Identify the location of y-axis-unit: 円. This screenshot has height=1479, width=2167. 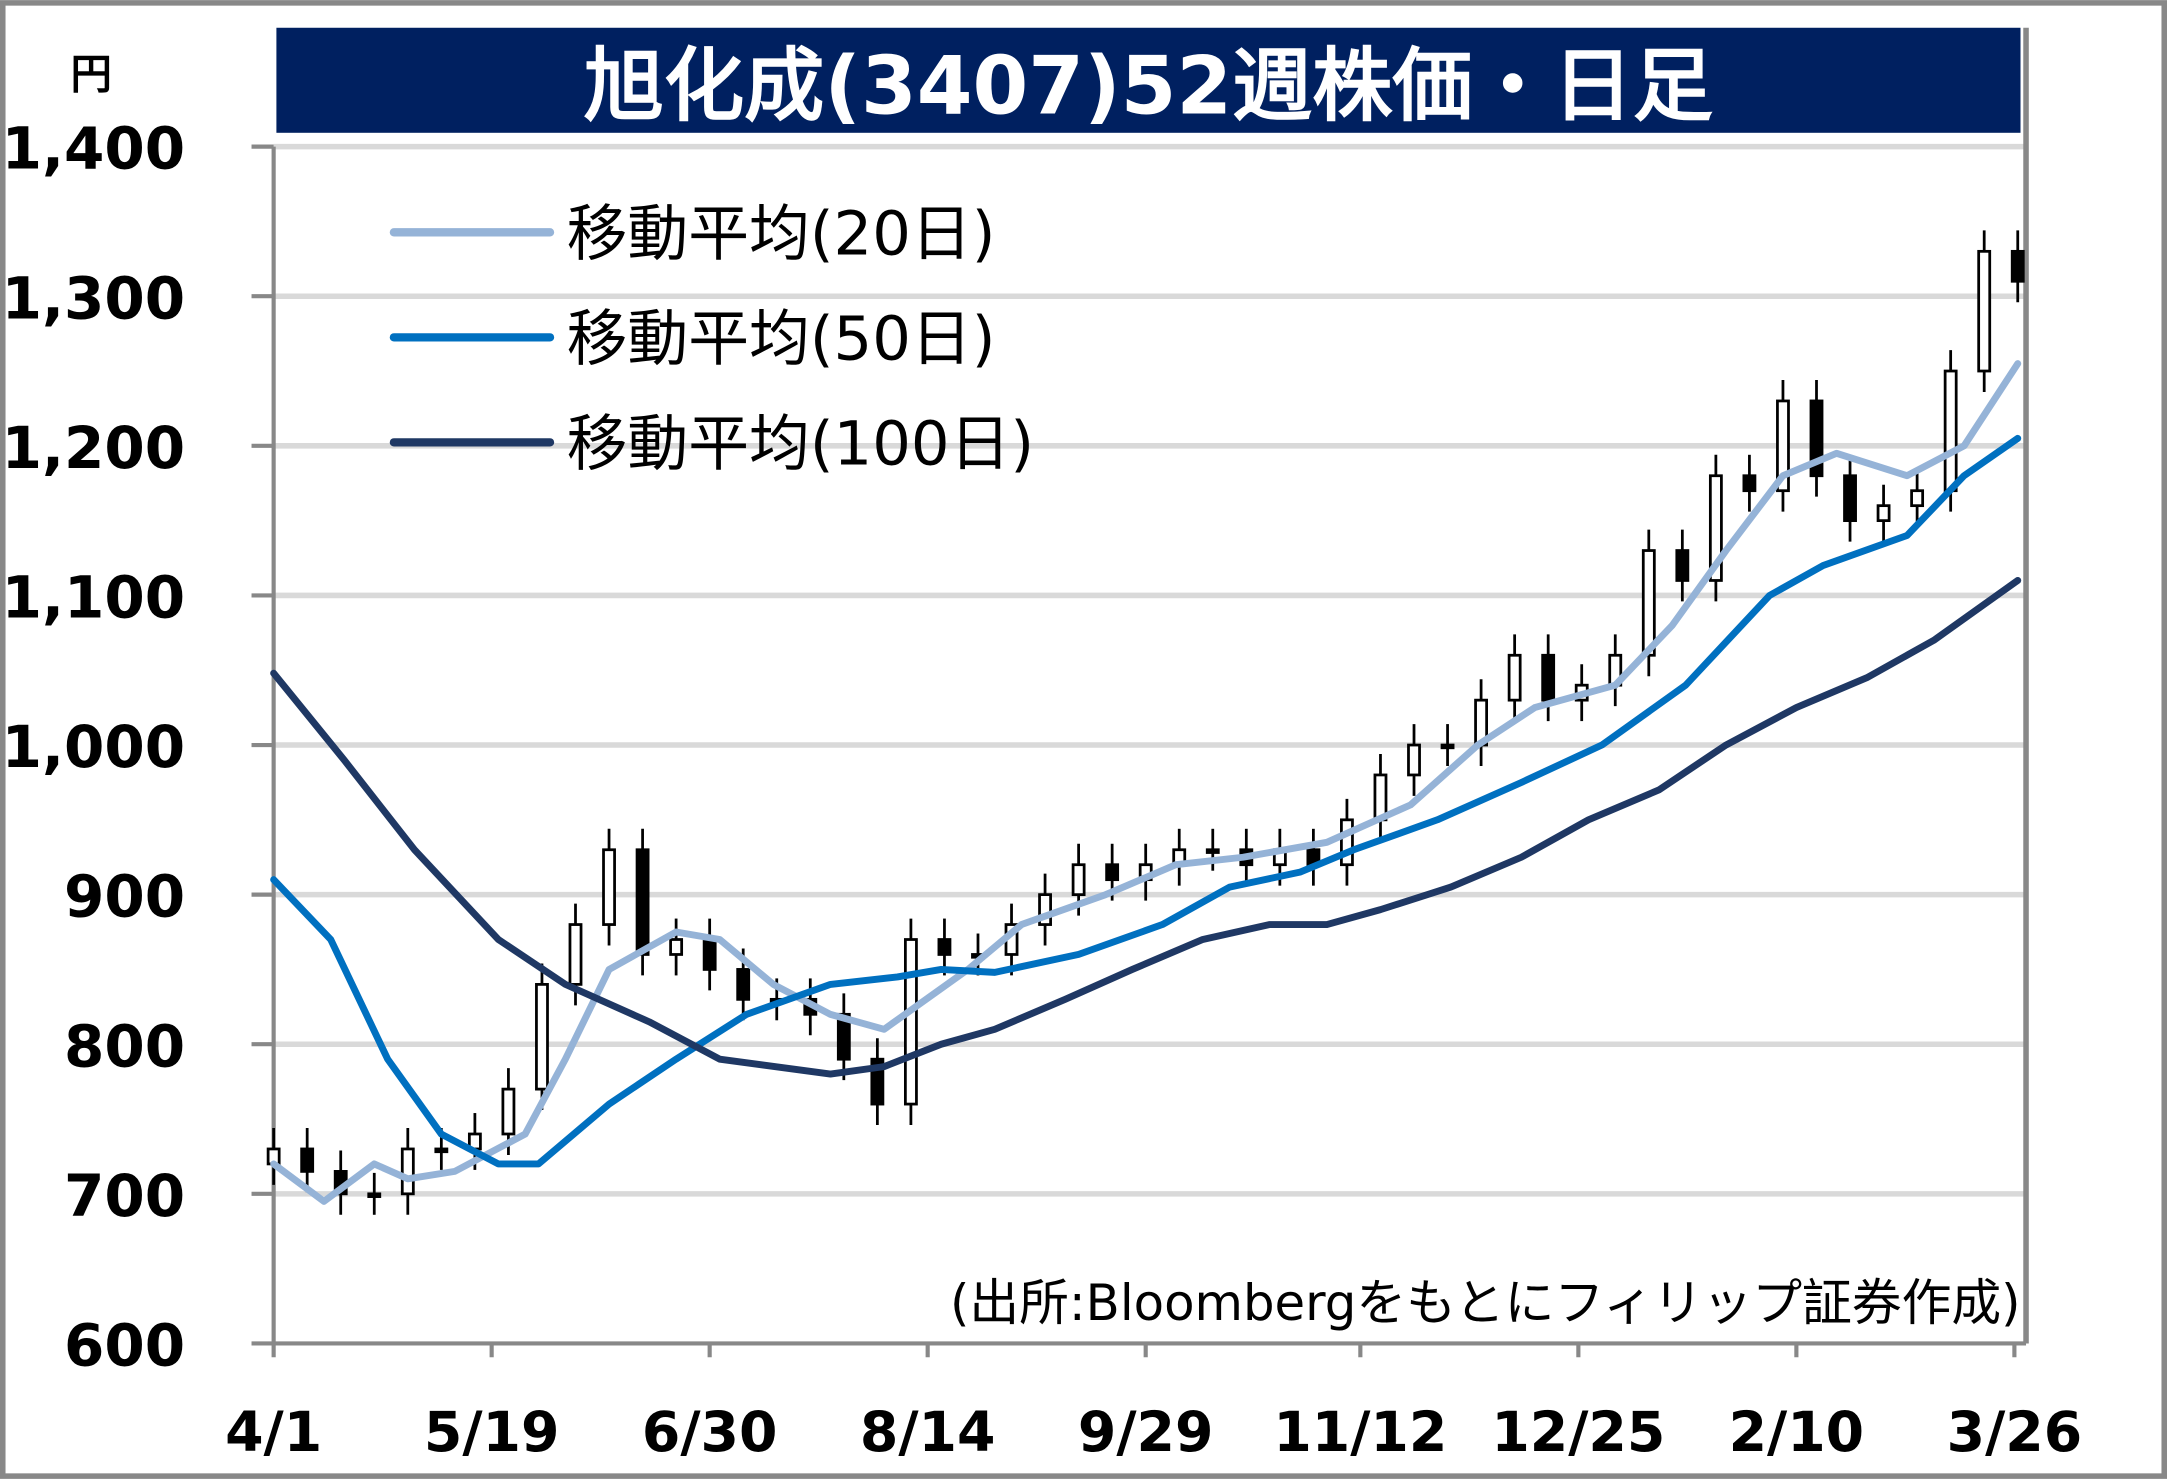
(90, 75).